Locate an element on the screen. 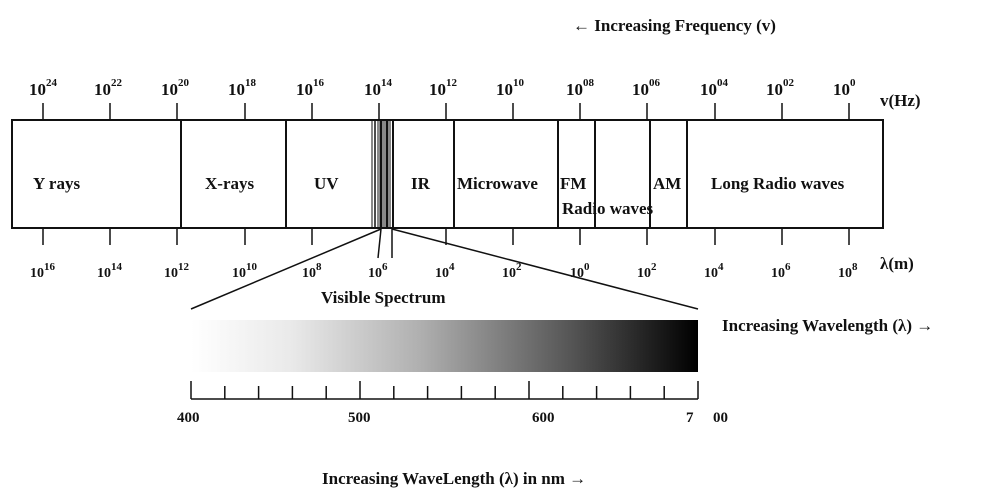 The height and width of the screenshot is (491, 991). zoom-line-left is located at coordinates (286, 269).